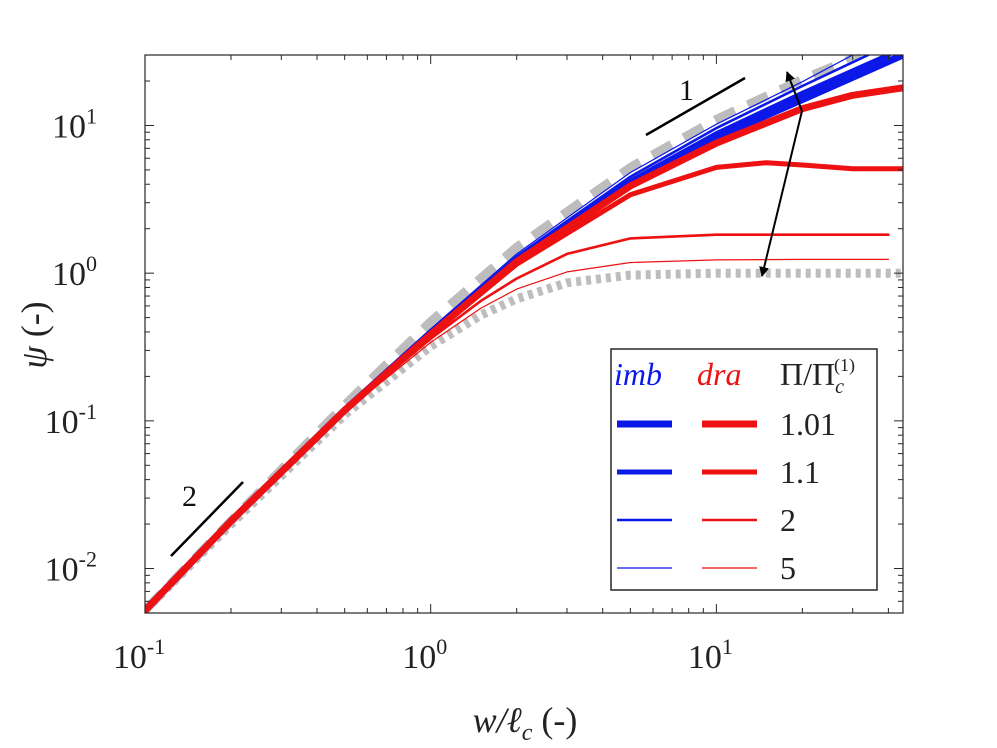 The image size is (997, 748). I want to click on legend-entry-label: 1.1, so click(800, 472).